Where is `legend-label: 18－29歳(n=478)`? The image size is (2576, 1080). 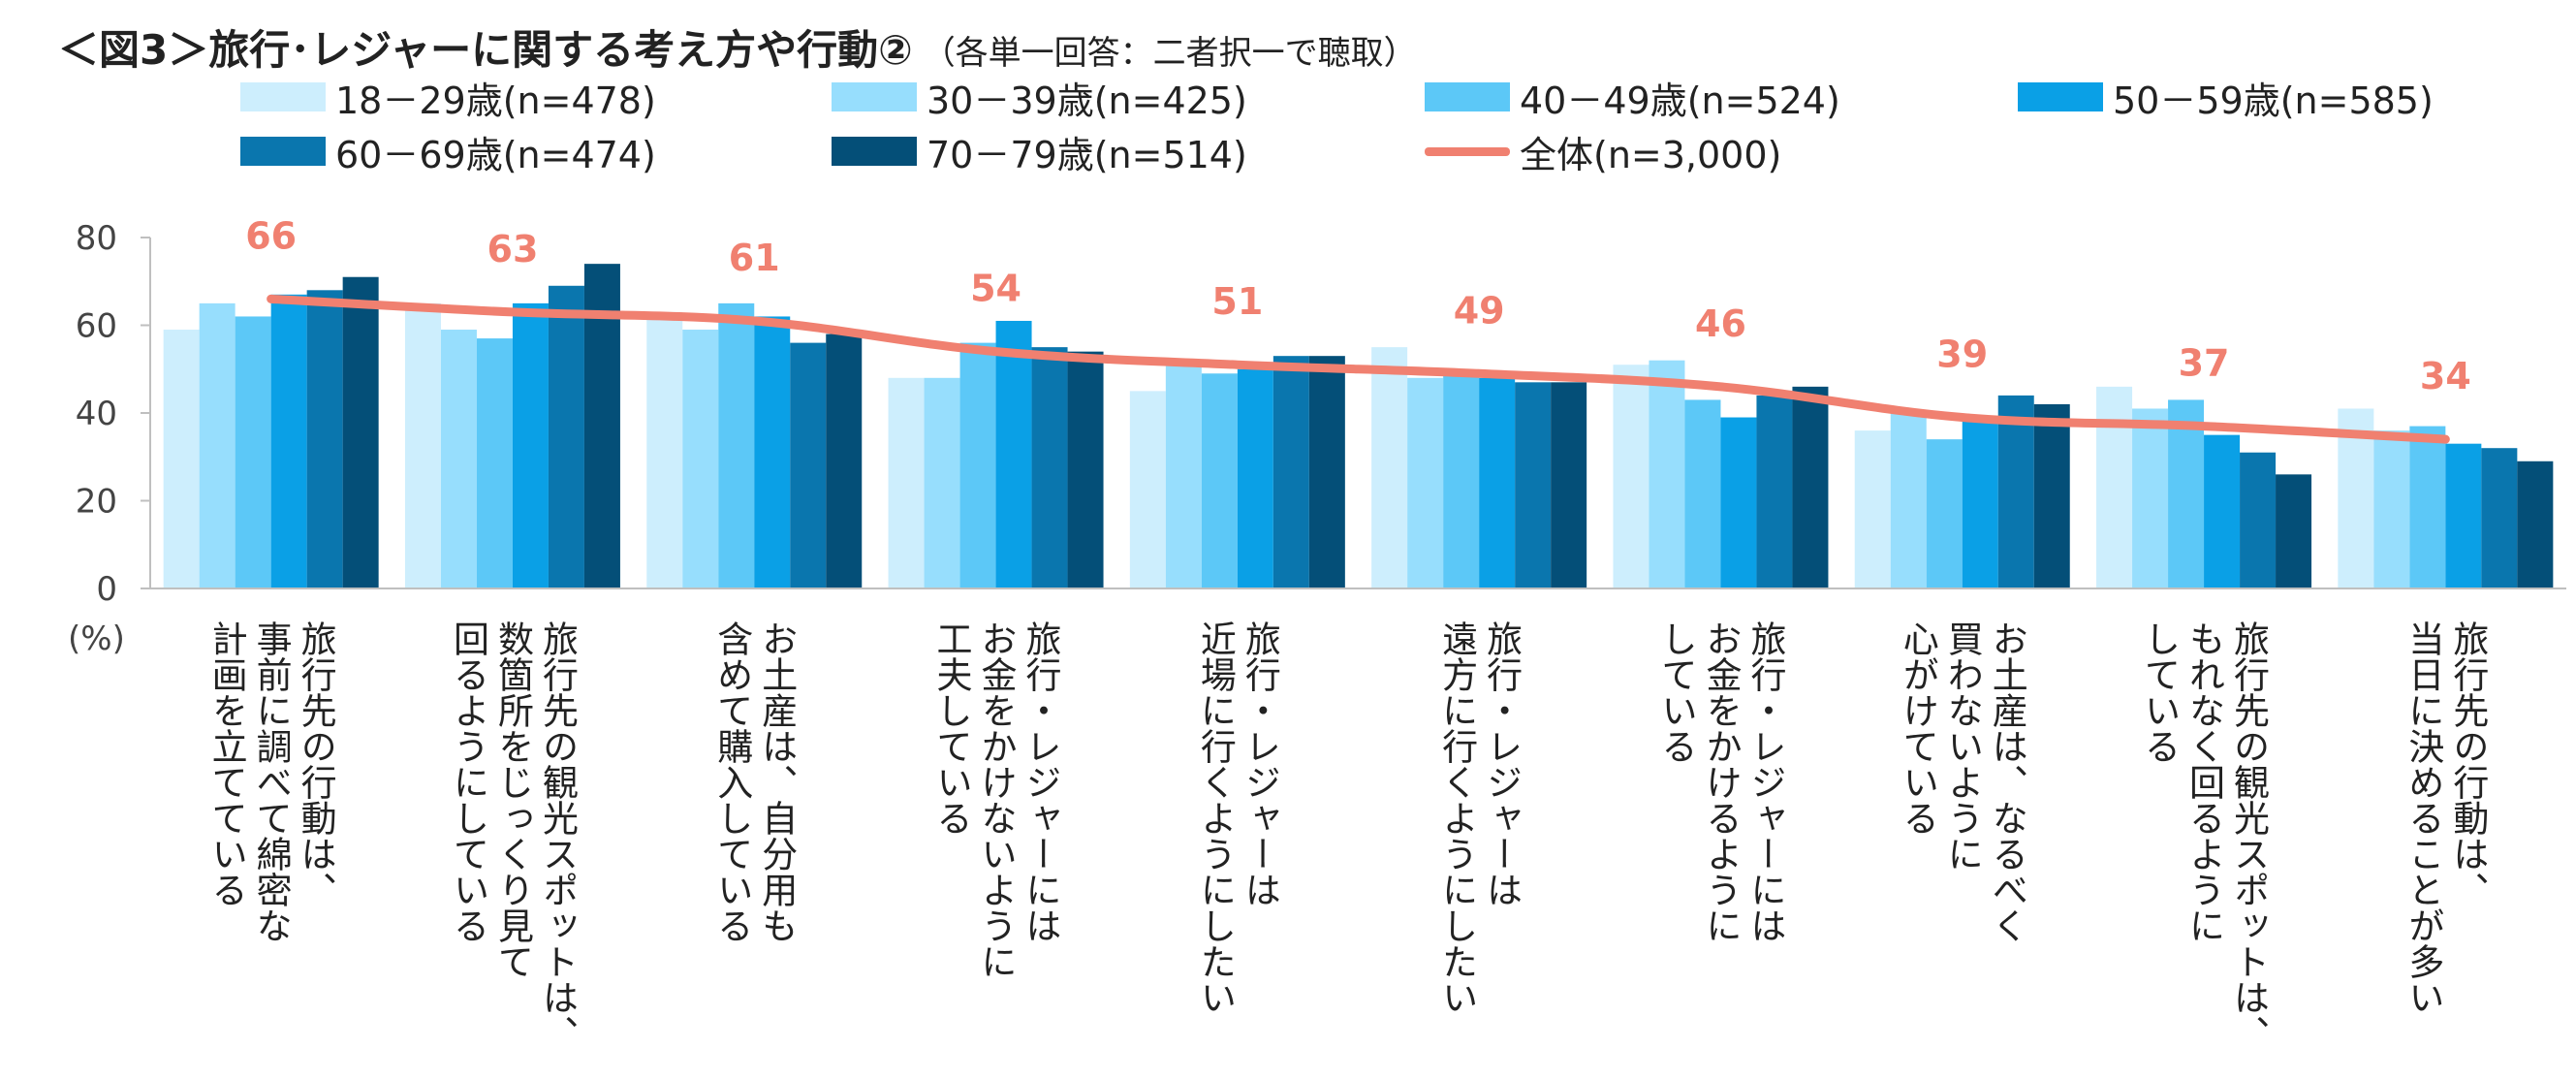 legend-label: 18－29歳(n=478) is located at coordinates (495, 100).